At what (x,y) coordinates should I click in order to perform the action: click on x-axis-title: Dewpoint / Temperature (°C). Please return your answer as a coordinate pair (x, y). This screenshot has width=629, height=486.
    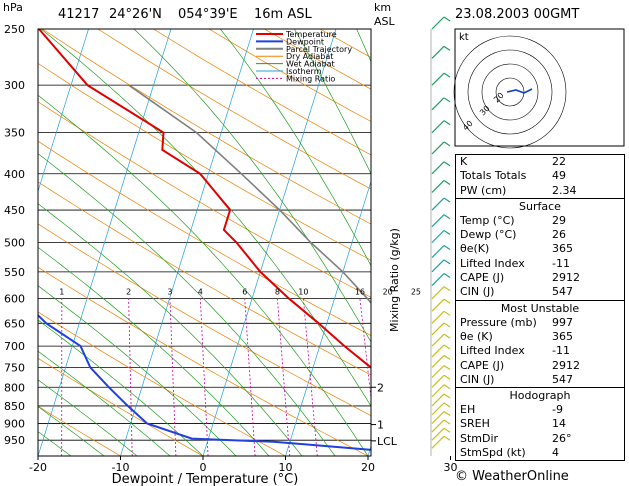
    Looking at the image, I should click on (205, 479).